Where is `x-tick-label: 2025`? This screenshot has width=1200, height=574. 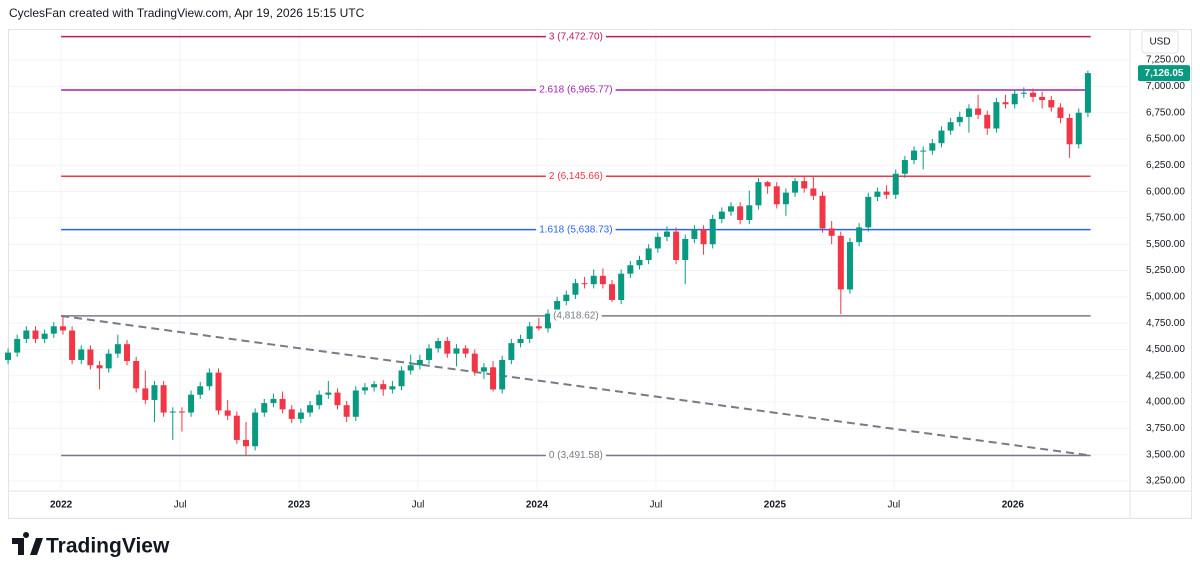
x-tick-label: 2025 is located at coordinates (775, 505).